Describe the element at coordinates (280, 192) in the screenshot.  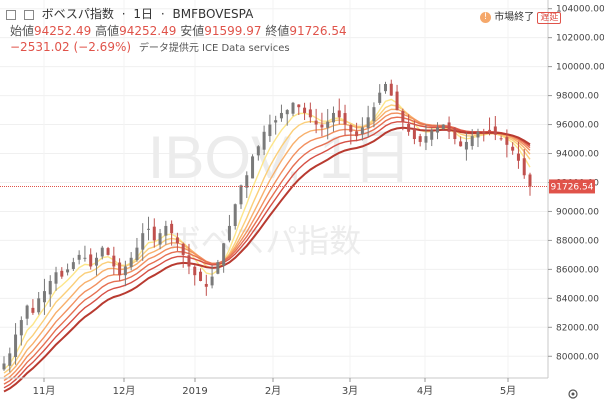
I see `watermark: IBOV, 1日 ボベスパ指数` at that location.